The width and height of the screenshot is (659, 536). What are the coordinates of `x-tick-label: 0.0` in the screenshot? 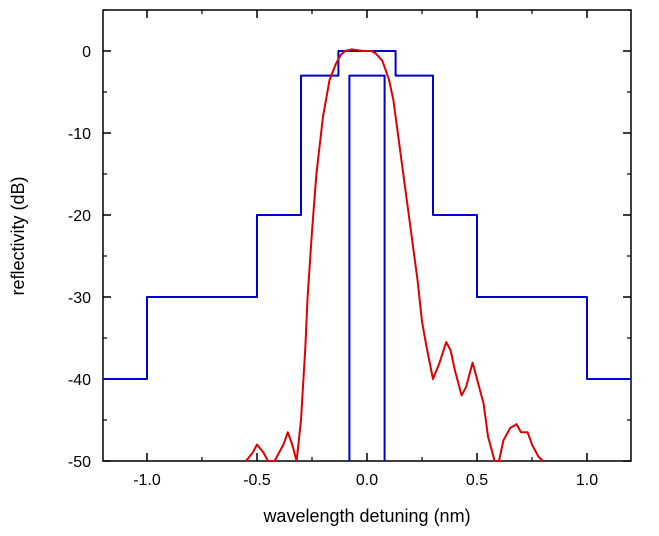 It's located at (367, 480).